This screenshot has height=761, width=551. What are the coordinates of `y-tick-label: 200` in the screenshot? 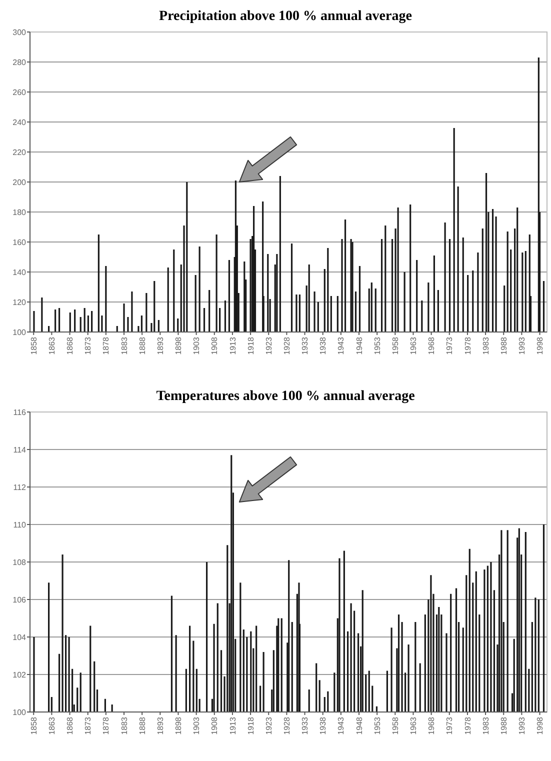 It's located at (19, 182).